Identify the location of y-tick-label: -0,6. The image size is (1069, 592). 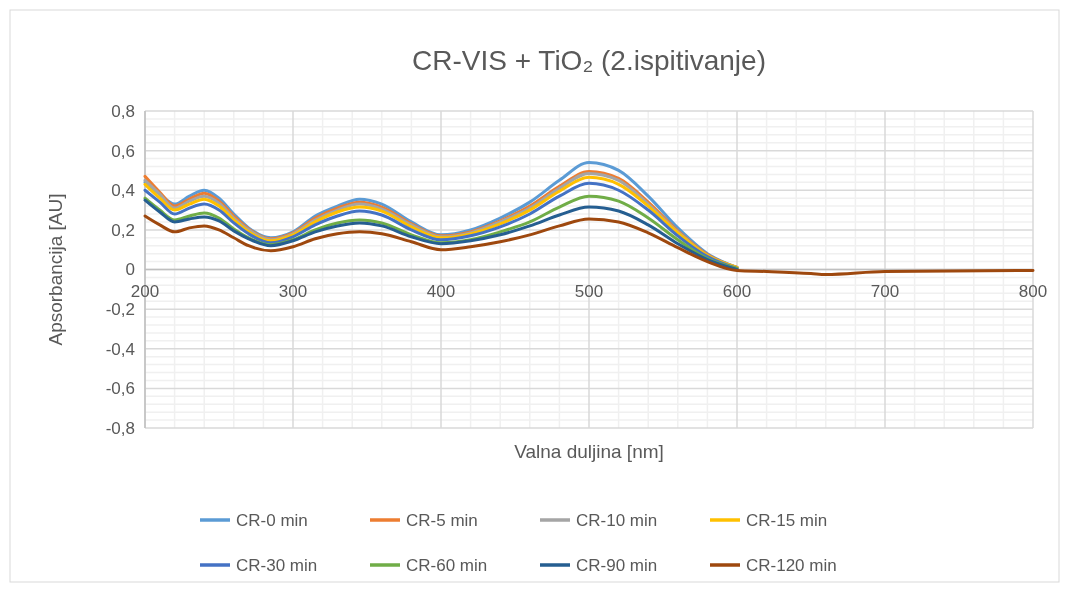
(120, 389).